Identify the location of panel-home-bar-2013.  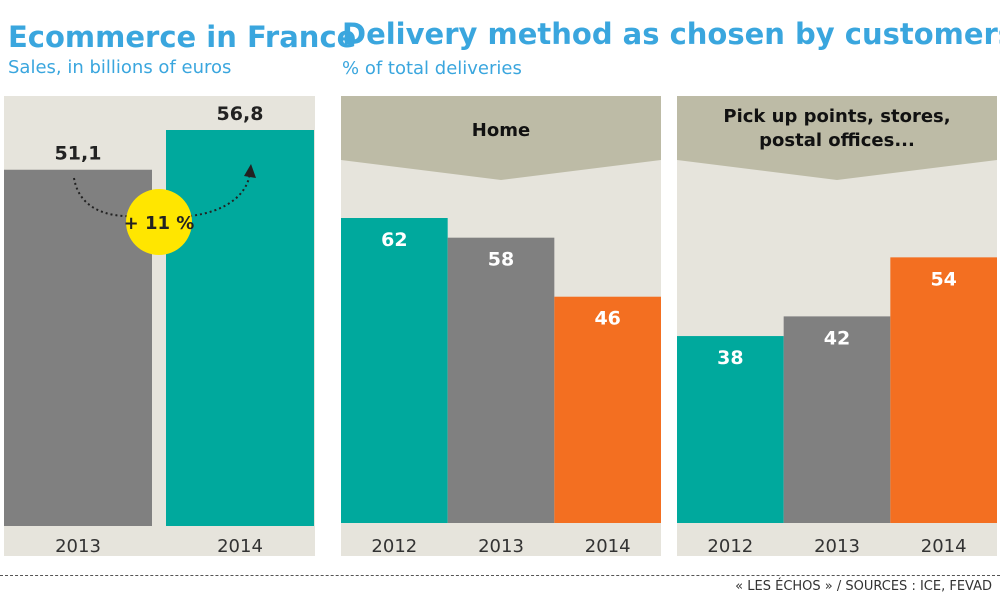
(501, 380).